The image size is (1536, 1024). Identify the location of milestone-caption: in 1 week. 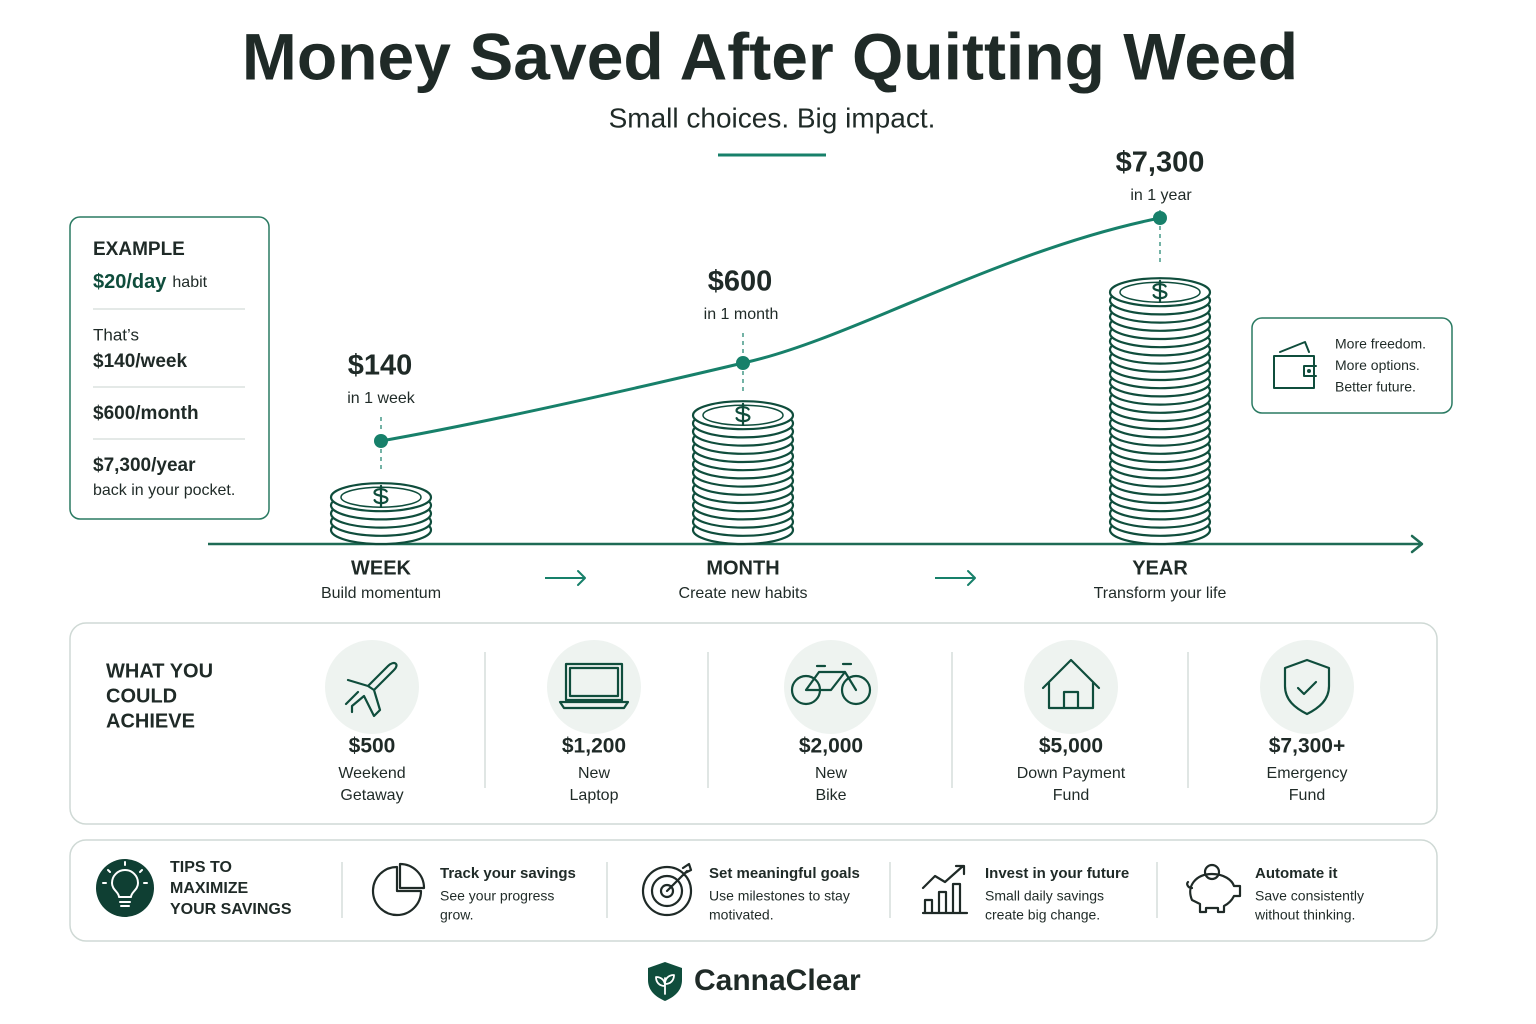
(381, 398).